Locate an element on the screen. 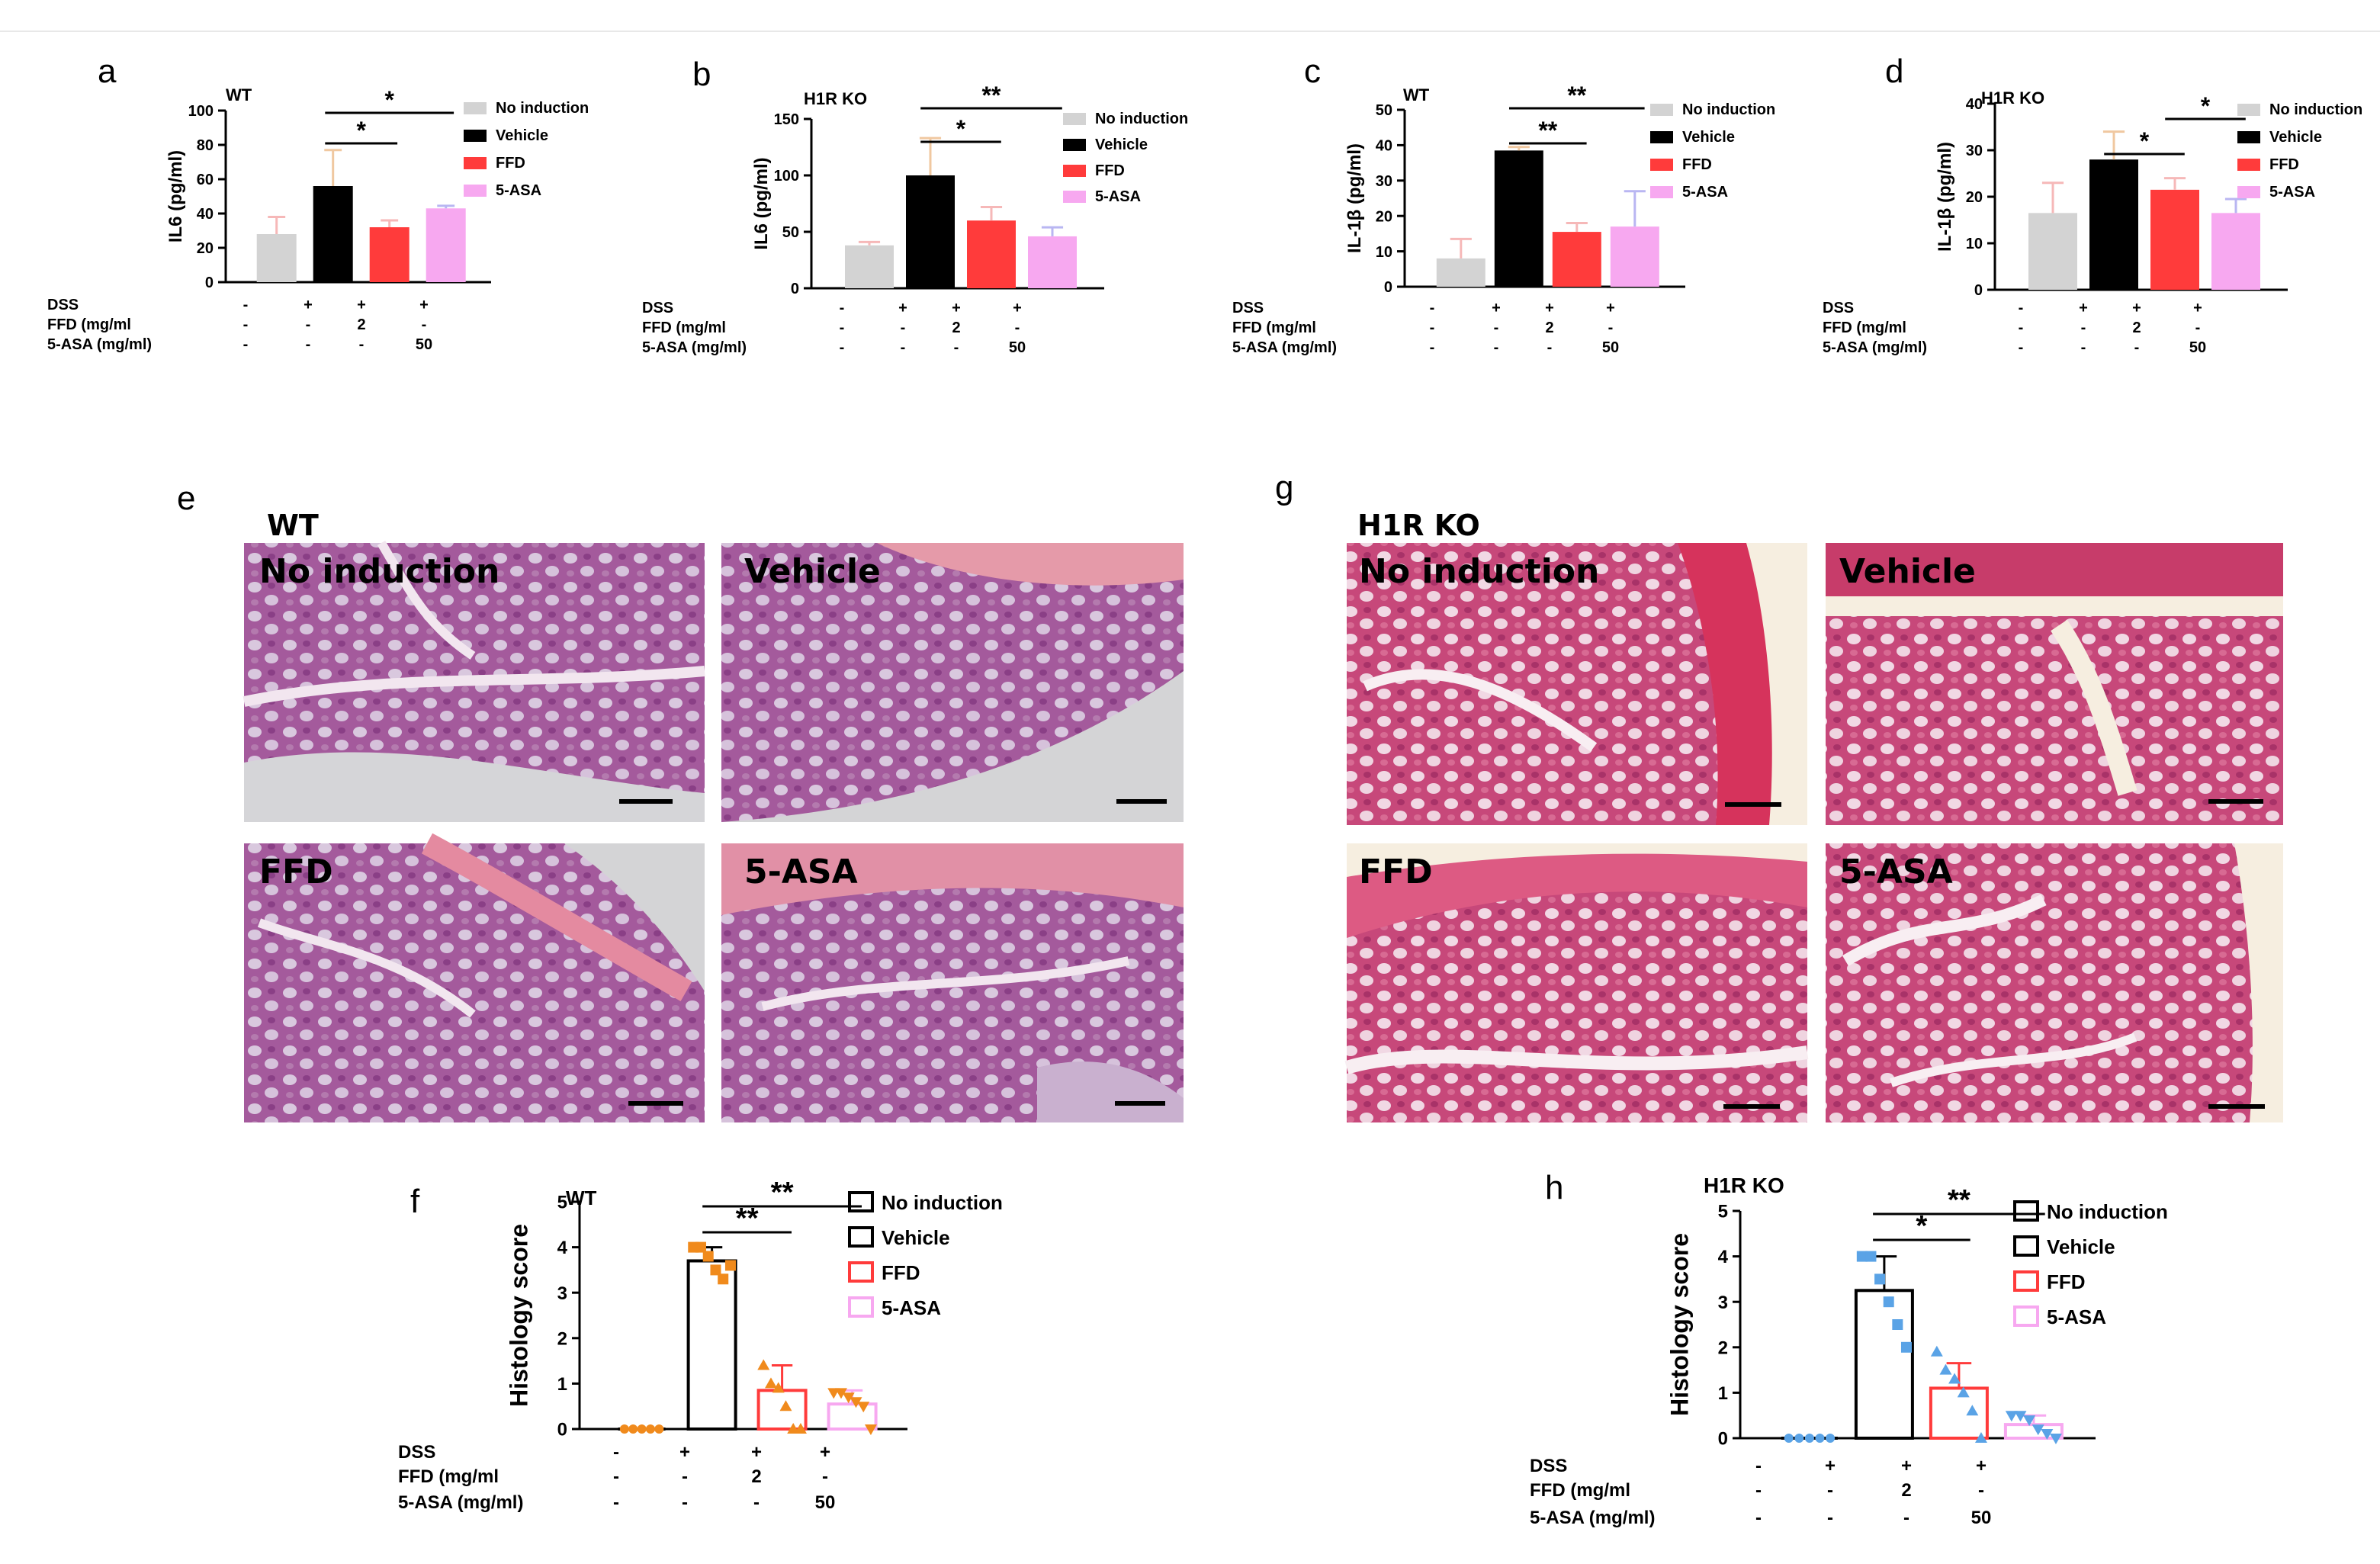  micrograph-h1rko-no-induction: No induction is located at coordinates (1577, 684).